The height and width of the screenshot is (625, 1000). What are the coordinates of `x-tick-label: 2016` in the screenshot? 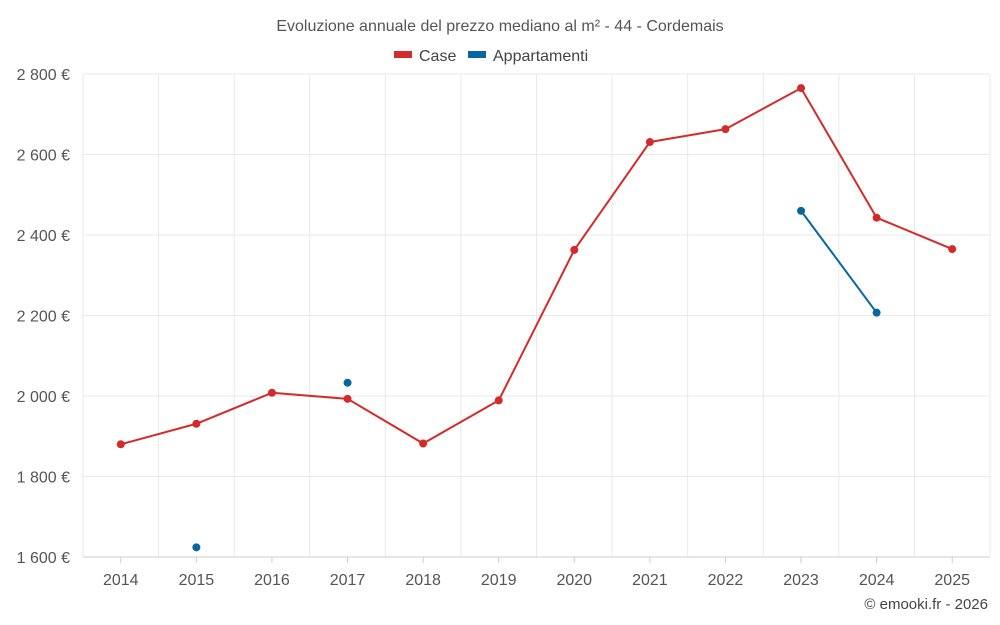 It's located at (272, 580).